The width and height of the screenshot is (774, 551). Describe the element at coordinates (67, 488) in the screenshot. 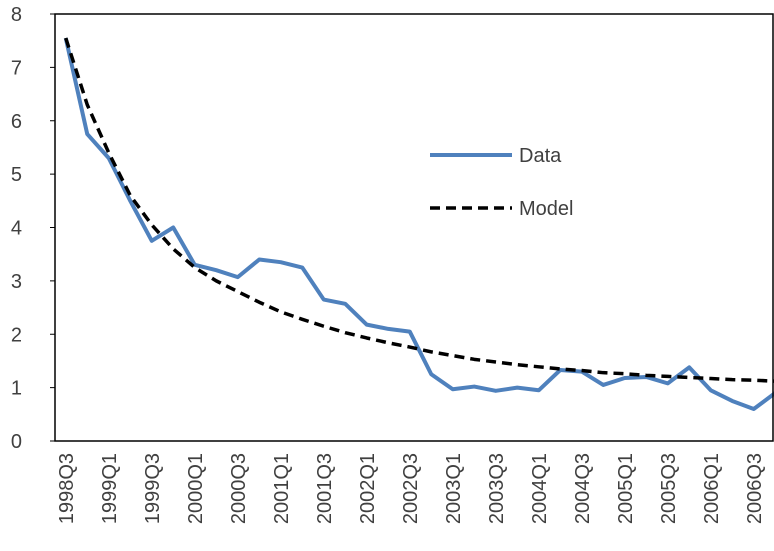

I see `x-tick-label: 1998Q3` at that location.